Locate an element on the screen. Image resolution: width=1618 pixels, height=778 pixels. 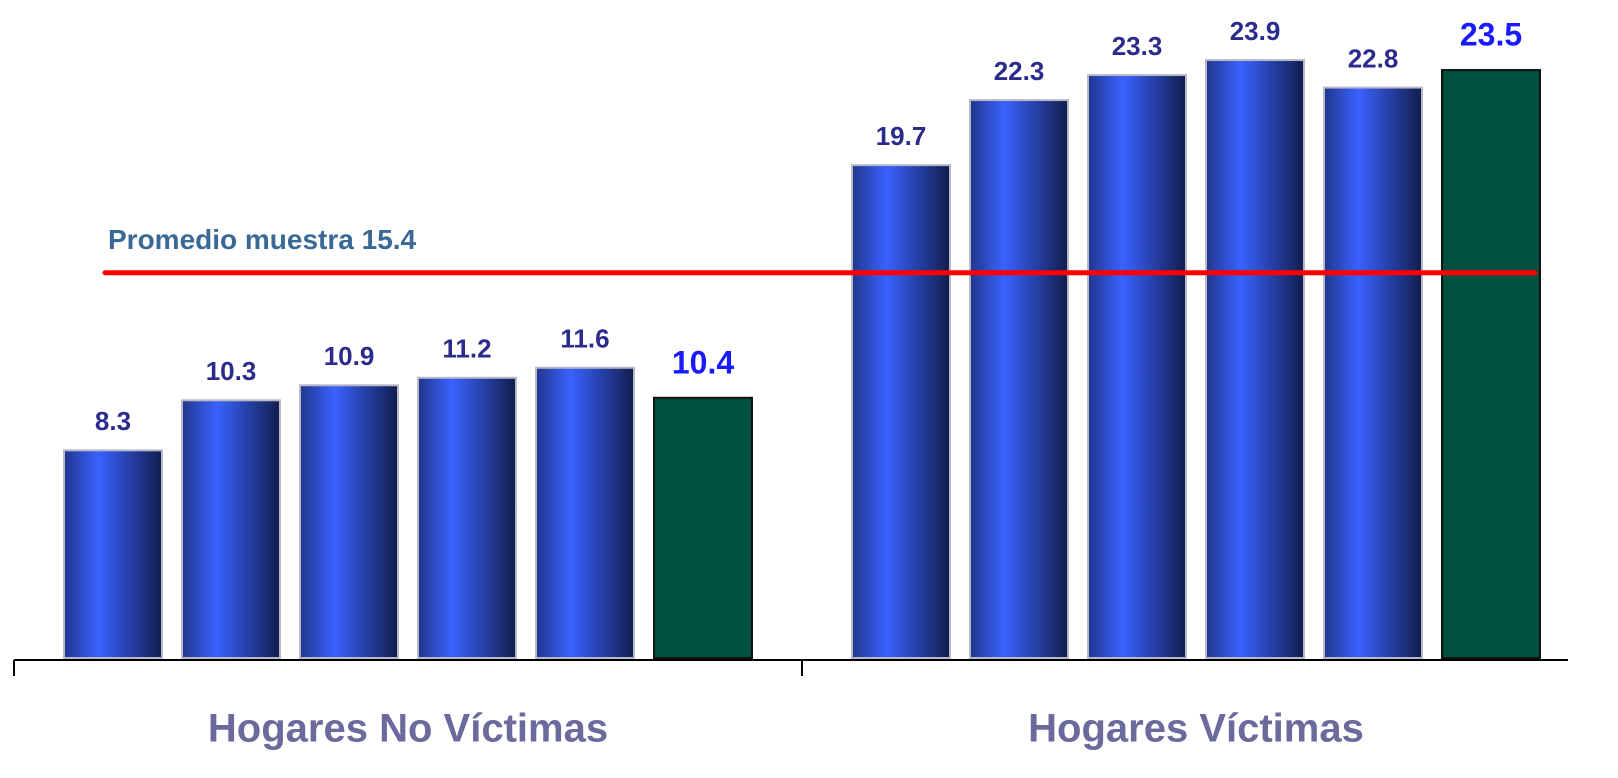
value-label: 10.9 is located at coordinates (349, 356).